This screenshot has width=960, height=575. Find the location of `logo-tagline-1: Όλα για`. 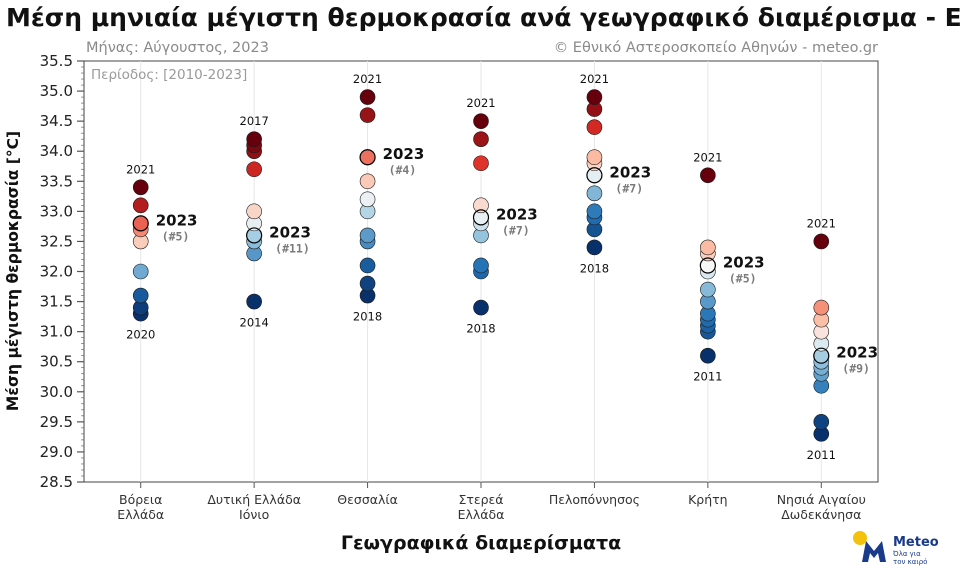

logo-tagline-1: Όλα για is located at coordinates (906, 554).